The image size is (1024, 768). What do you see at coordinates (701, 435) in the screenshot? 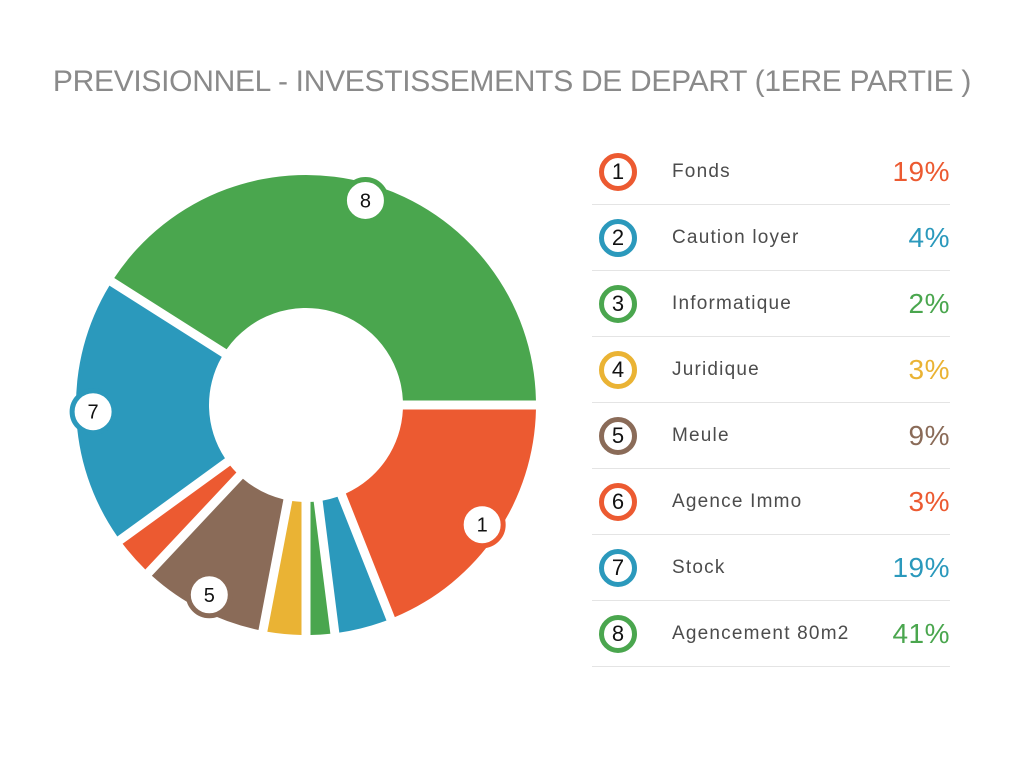
I see `legend-label: Meule` at bounding box center [701, 435].